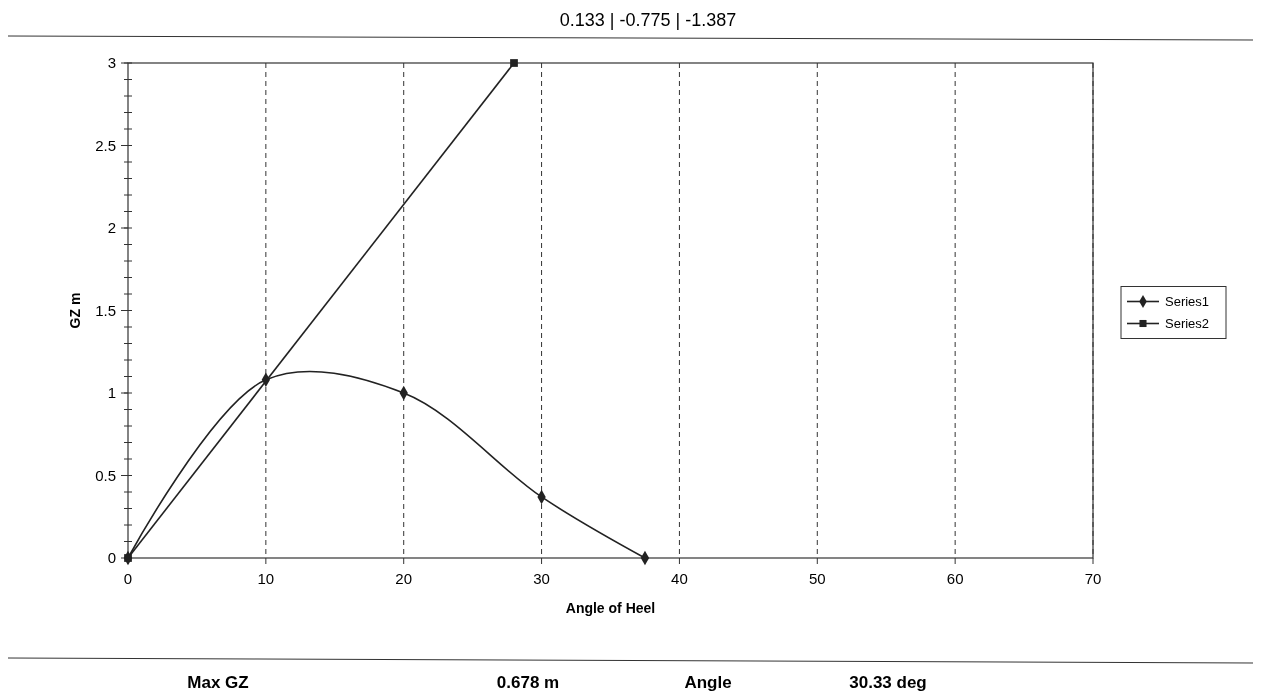 This screenshot has width=1261, height=700. I want to click on text: Max GZ, so click(218, 682).